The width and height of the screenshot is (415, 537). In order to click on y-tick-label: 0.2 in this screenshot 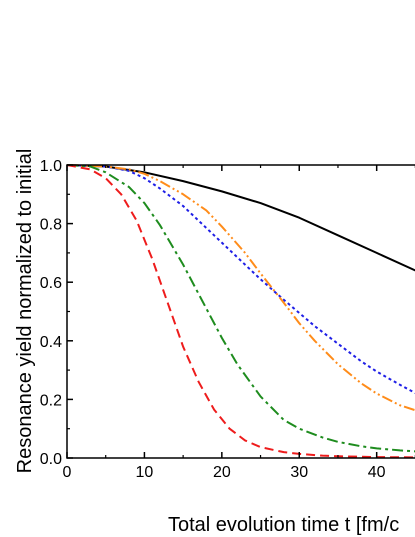, I will do `click(51, 400)`.